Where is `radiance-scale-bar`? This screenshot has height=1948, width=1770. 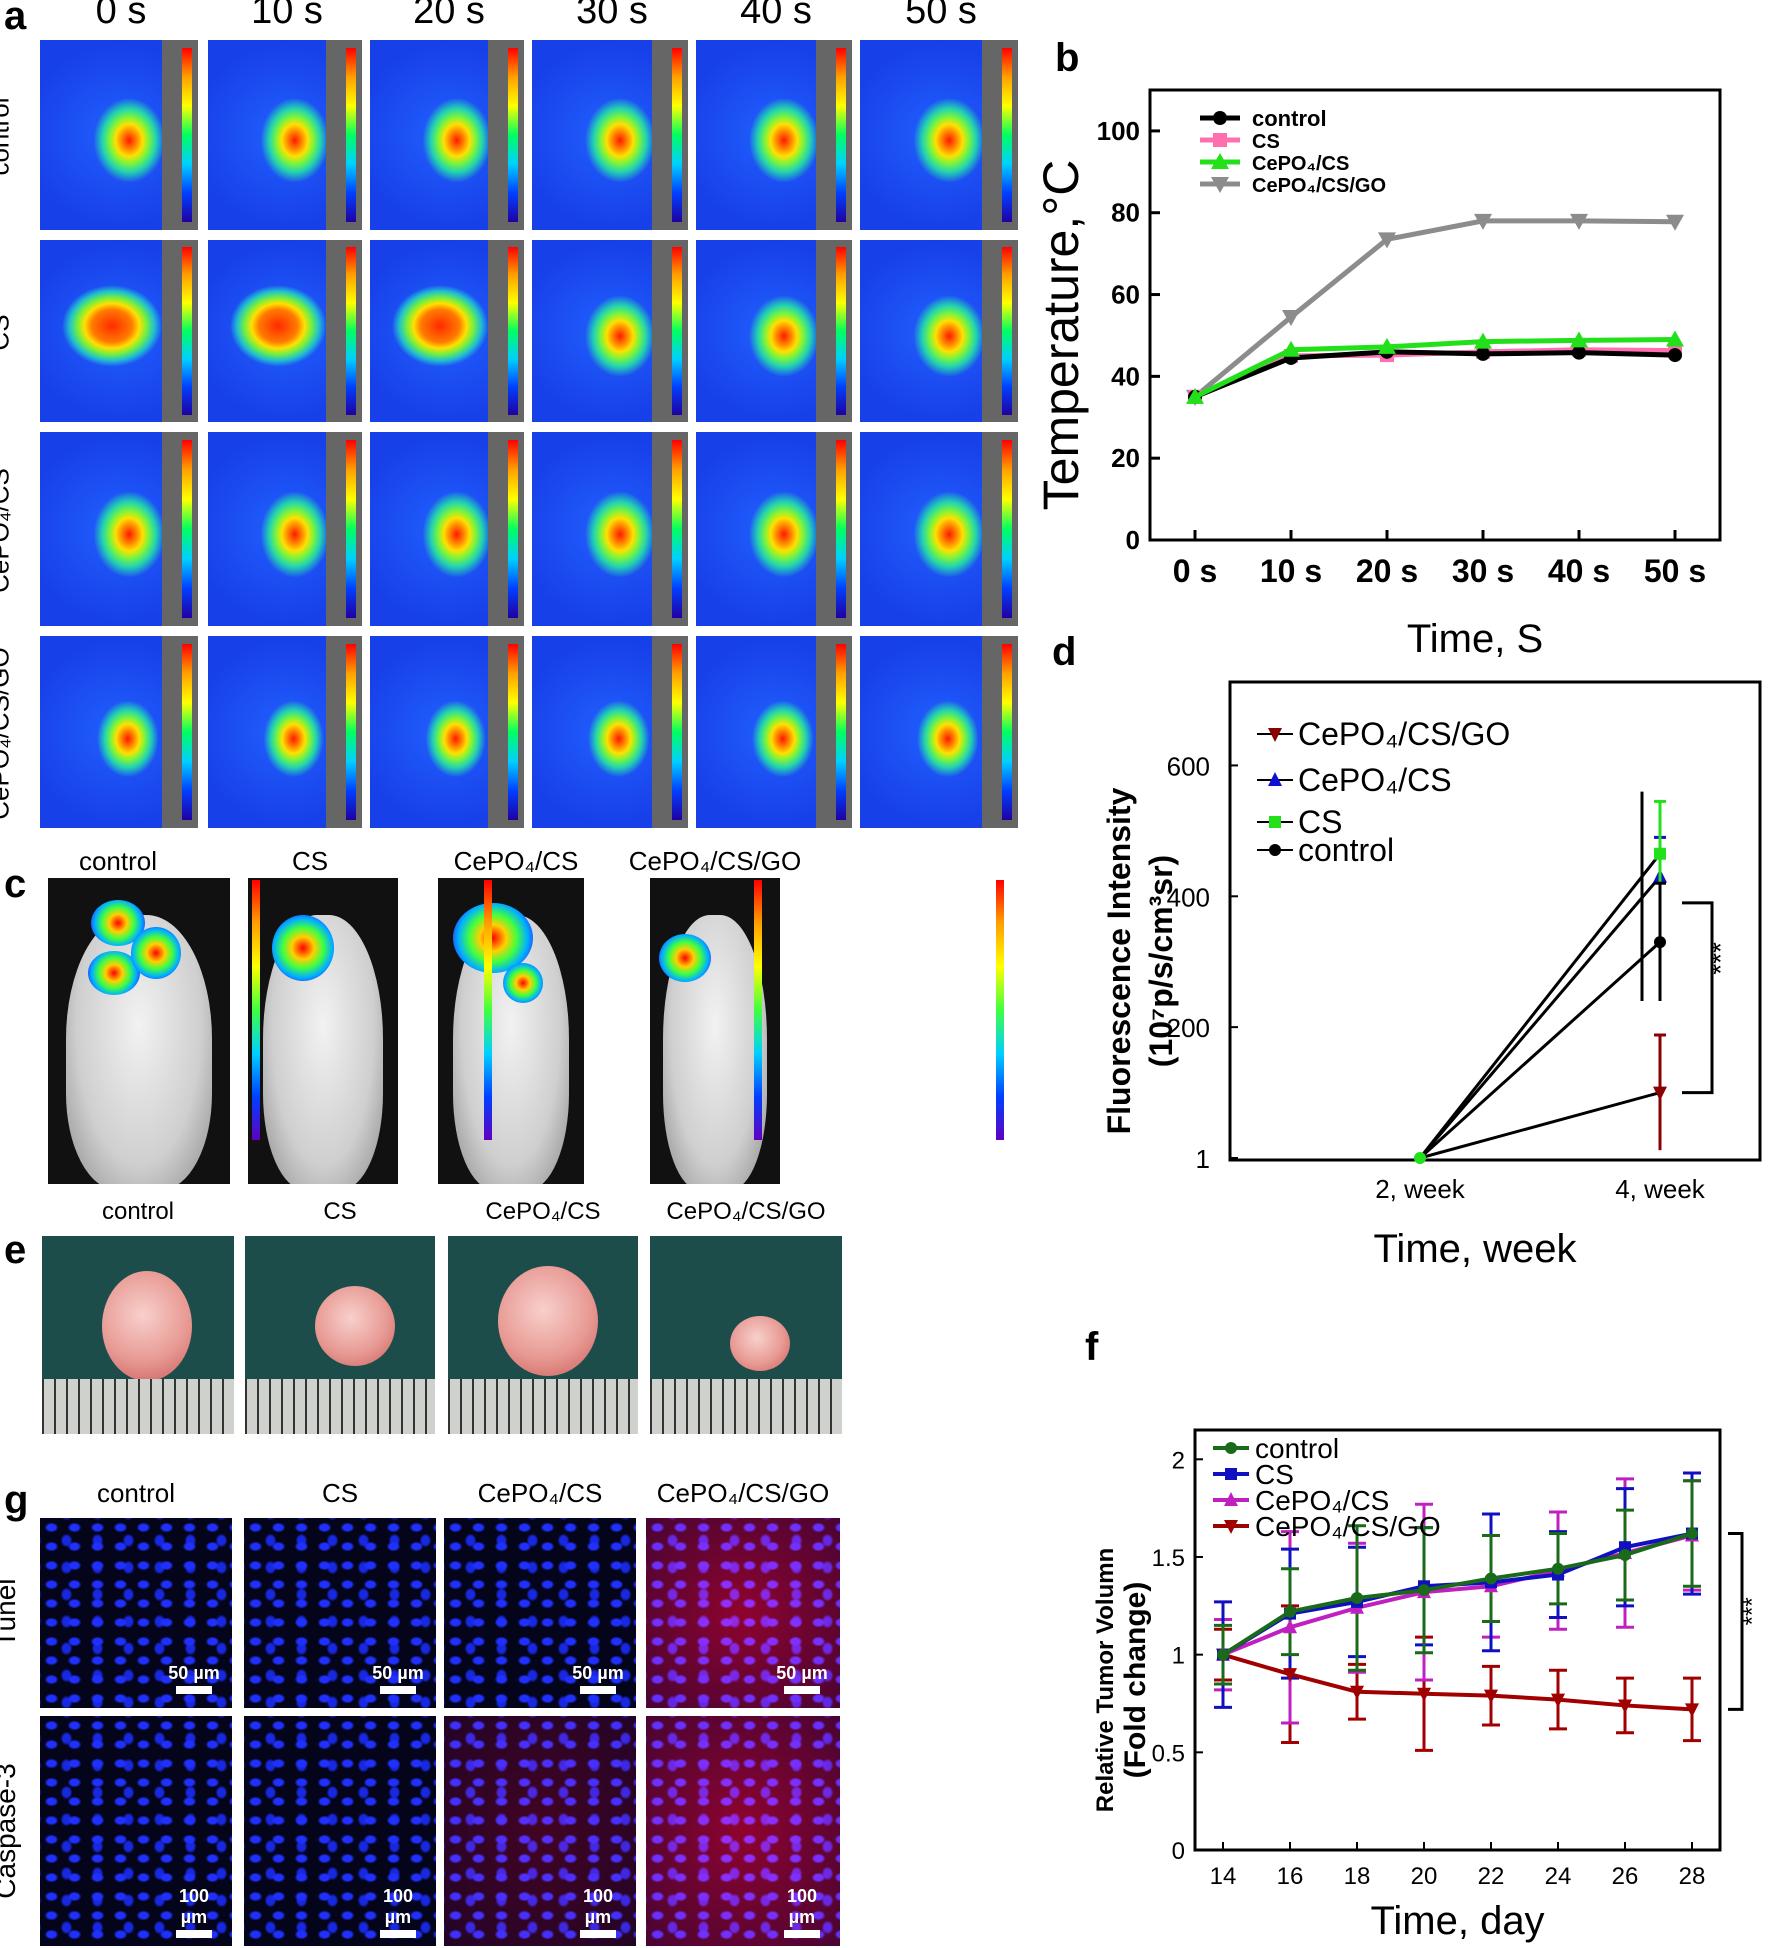
radiance-scale-bar is located at coordinates (488, 1010).